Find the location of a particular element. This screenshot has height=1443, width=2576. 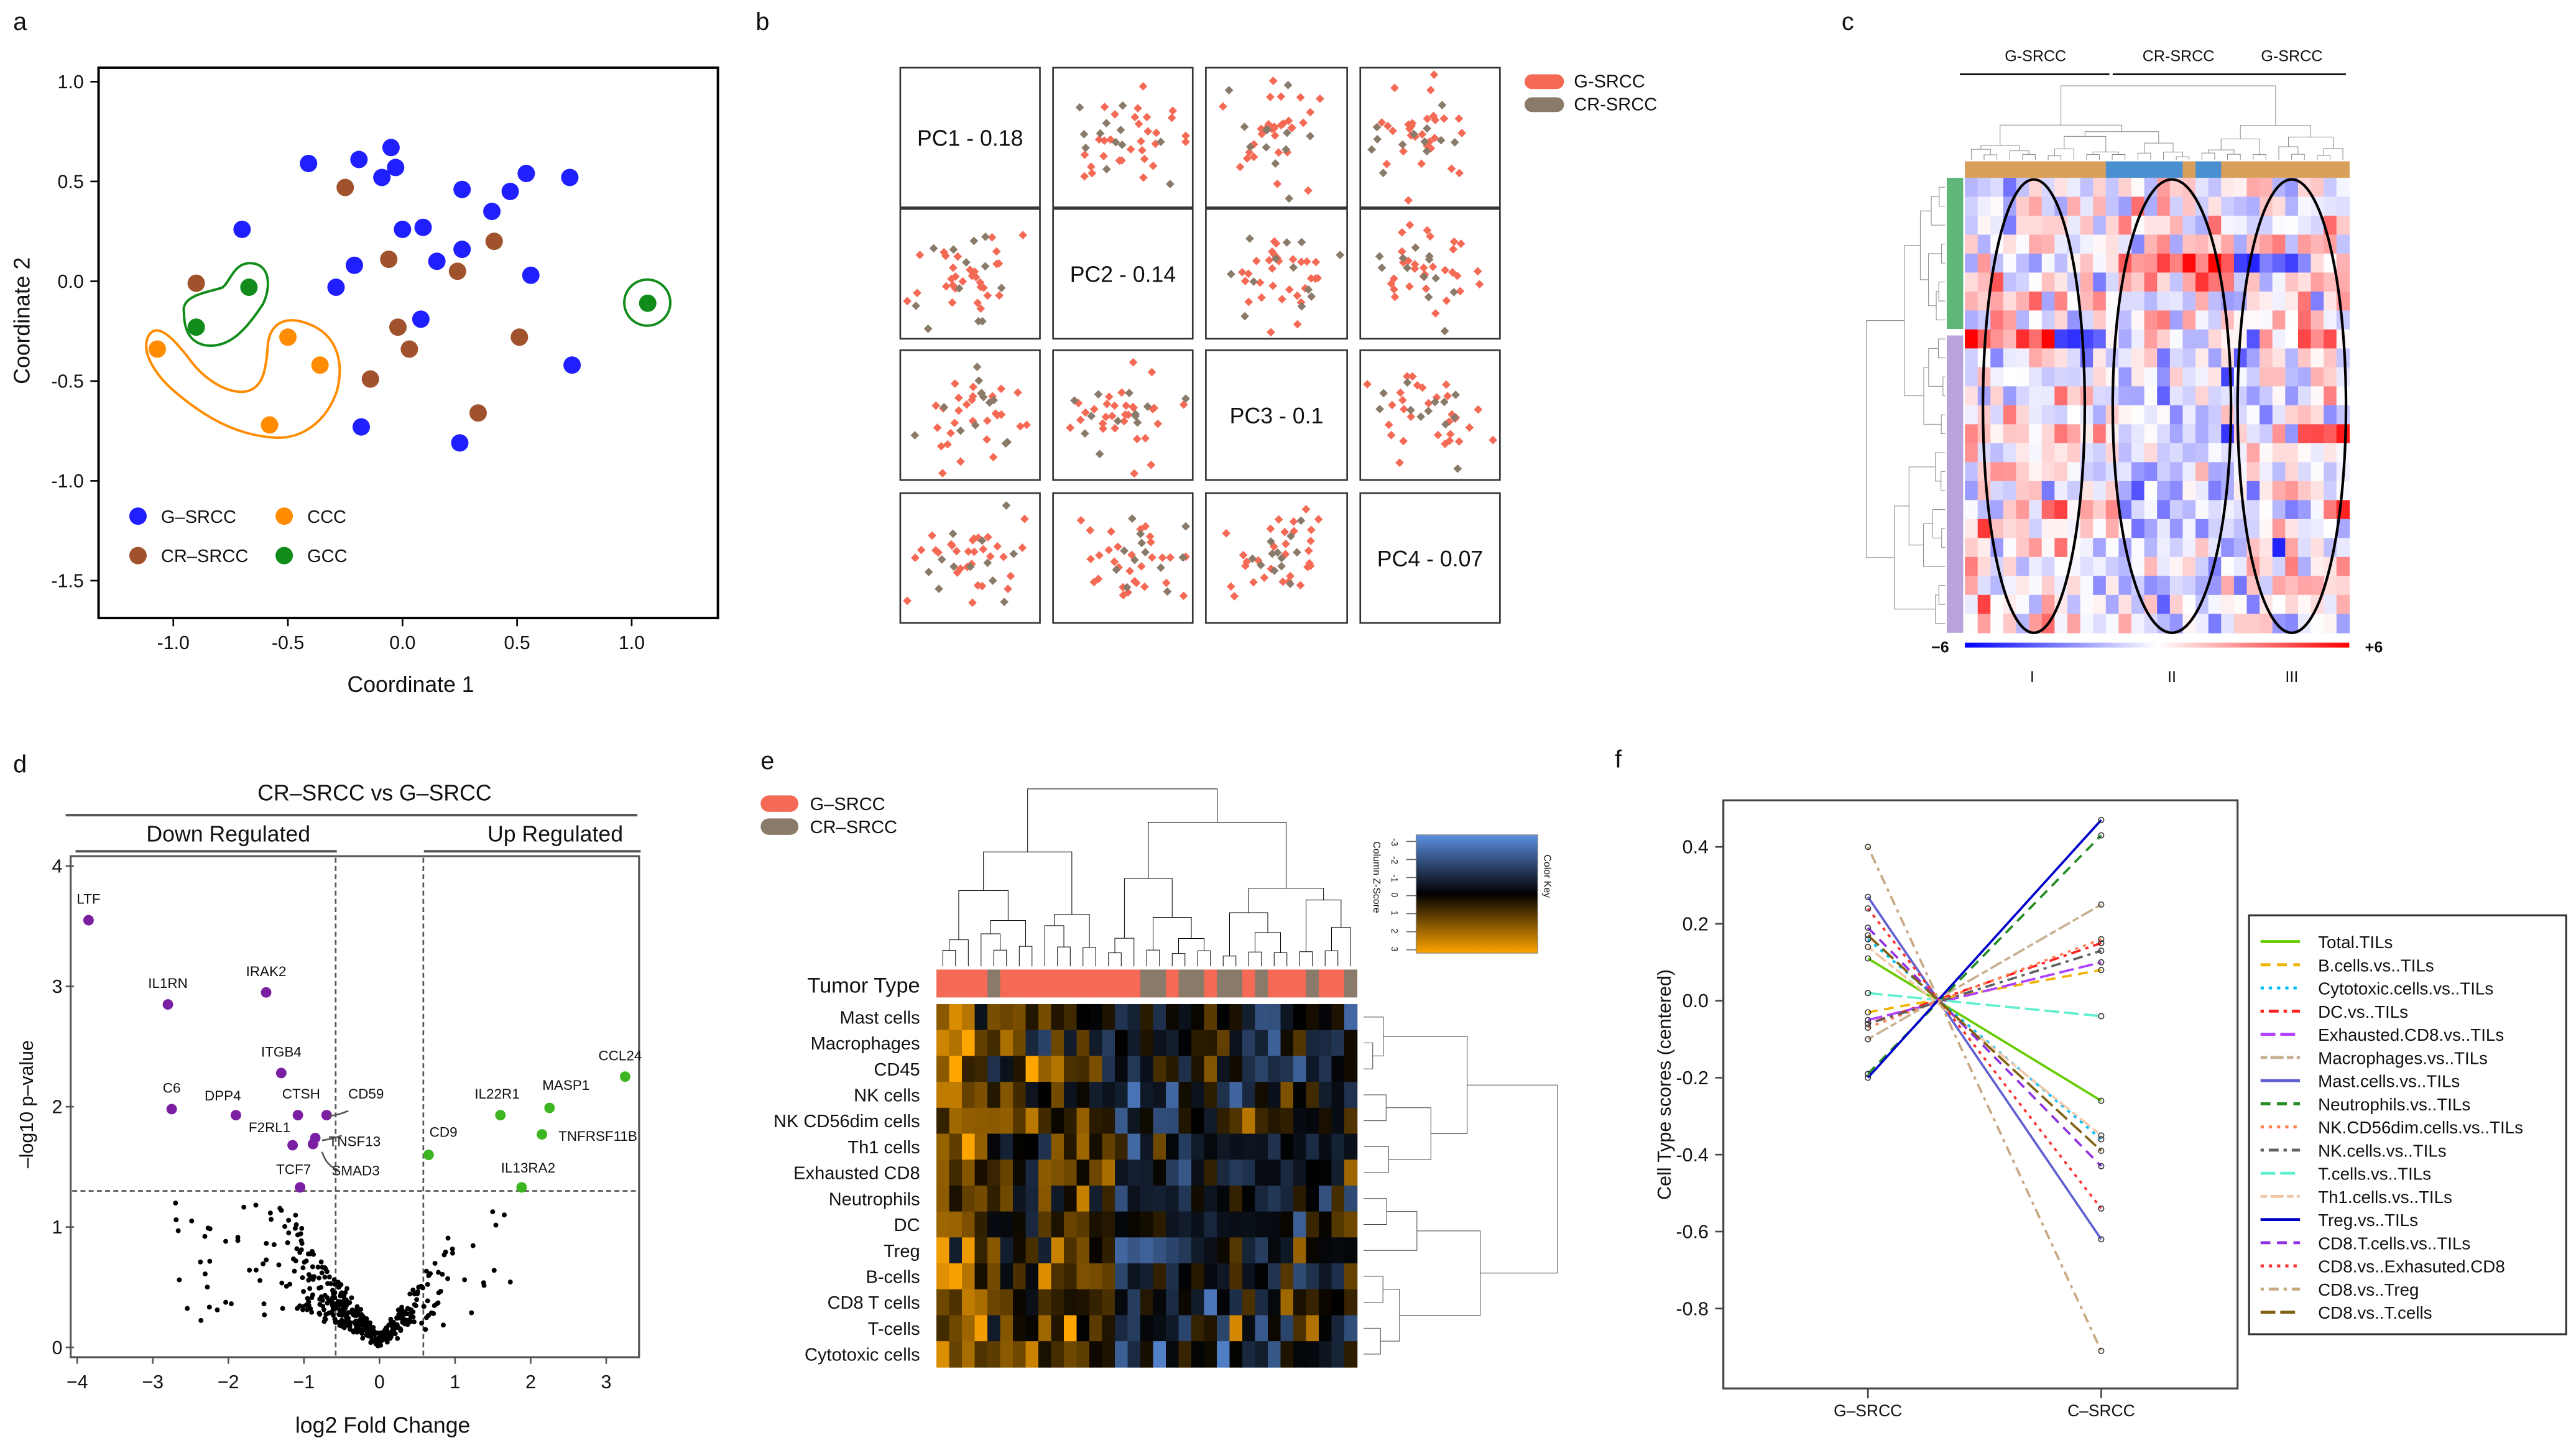

pair-cell is located at coordinates (1430, 558).